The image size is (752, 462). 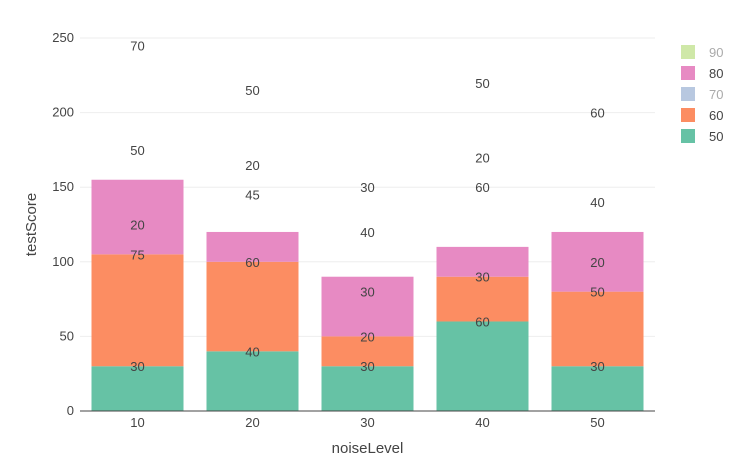 I want to click on x-tick-label: 40, so click(x=482, y=422).